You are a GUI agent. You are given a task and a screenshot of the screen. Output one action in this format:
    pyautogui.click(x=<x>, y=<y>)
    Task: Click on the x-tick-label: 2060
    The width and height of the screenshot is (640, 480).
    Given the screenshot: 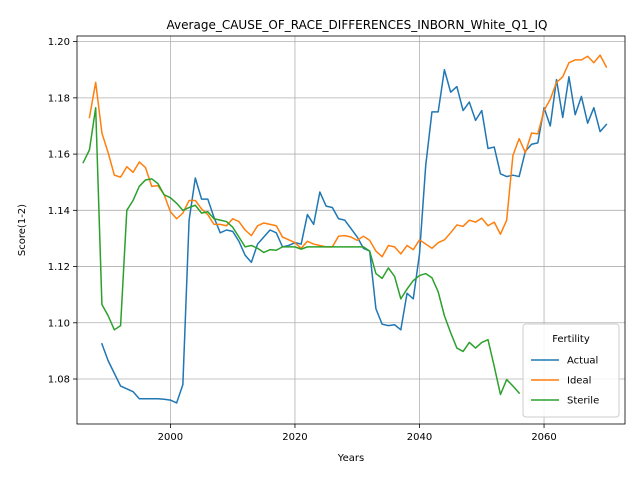 What is the action you would take?
    pyautogui.click(x=543, y=437)
    